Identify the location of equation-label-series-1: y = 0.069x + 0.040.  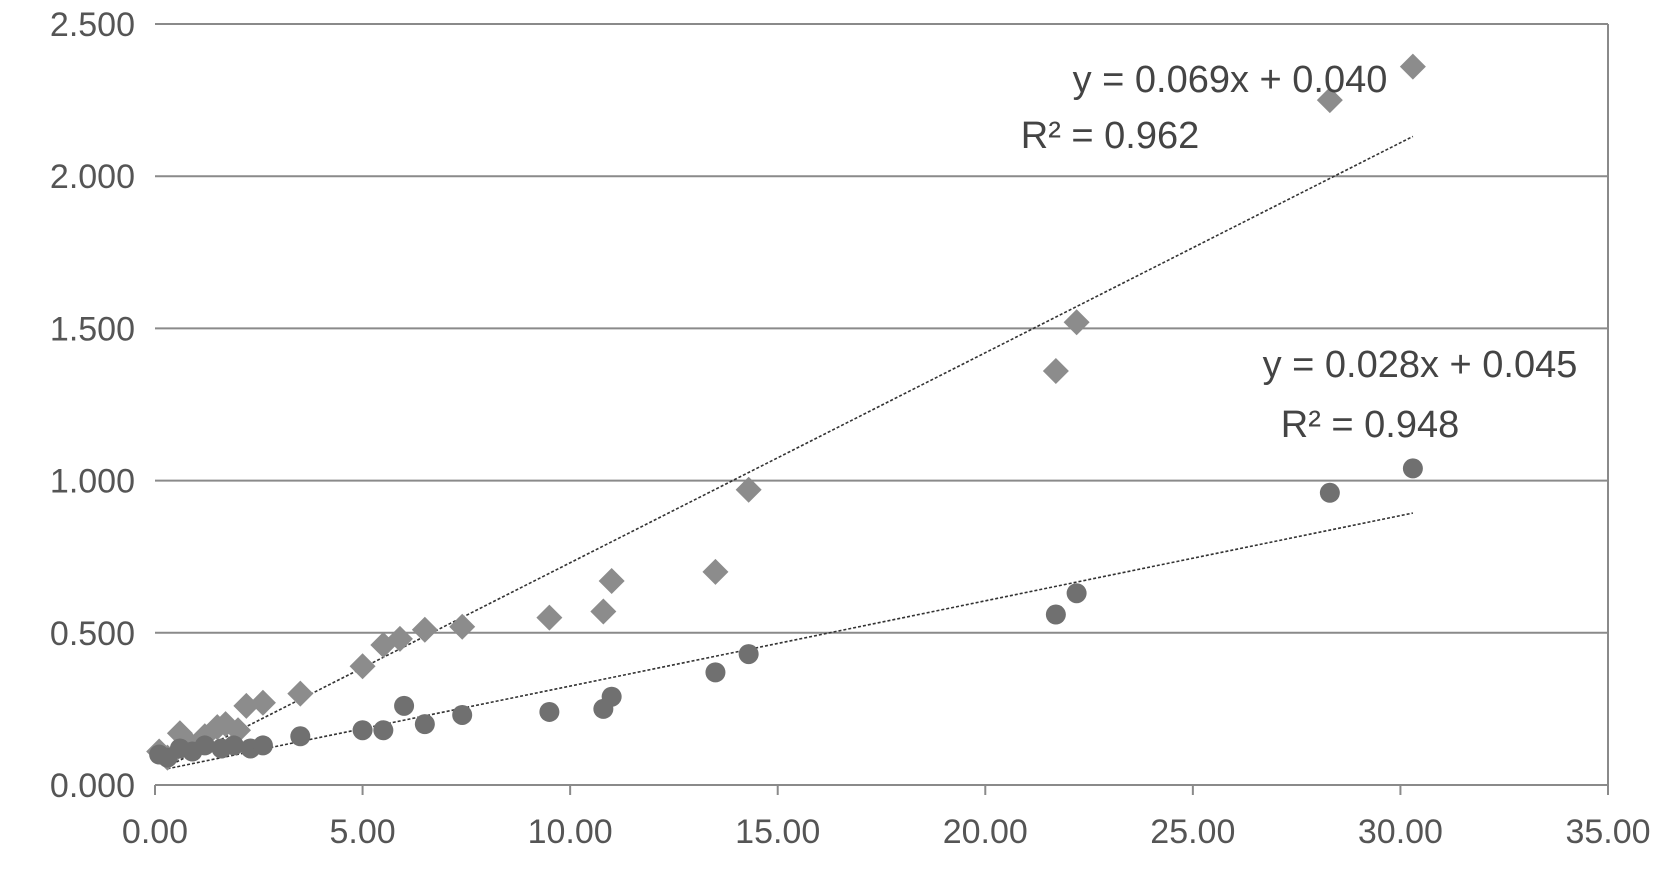
(1230, 80).